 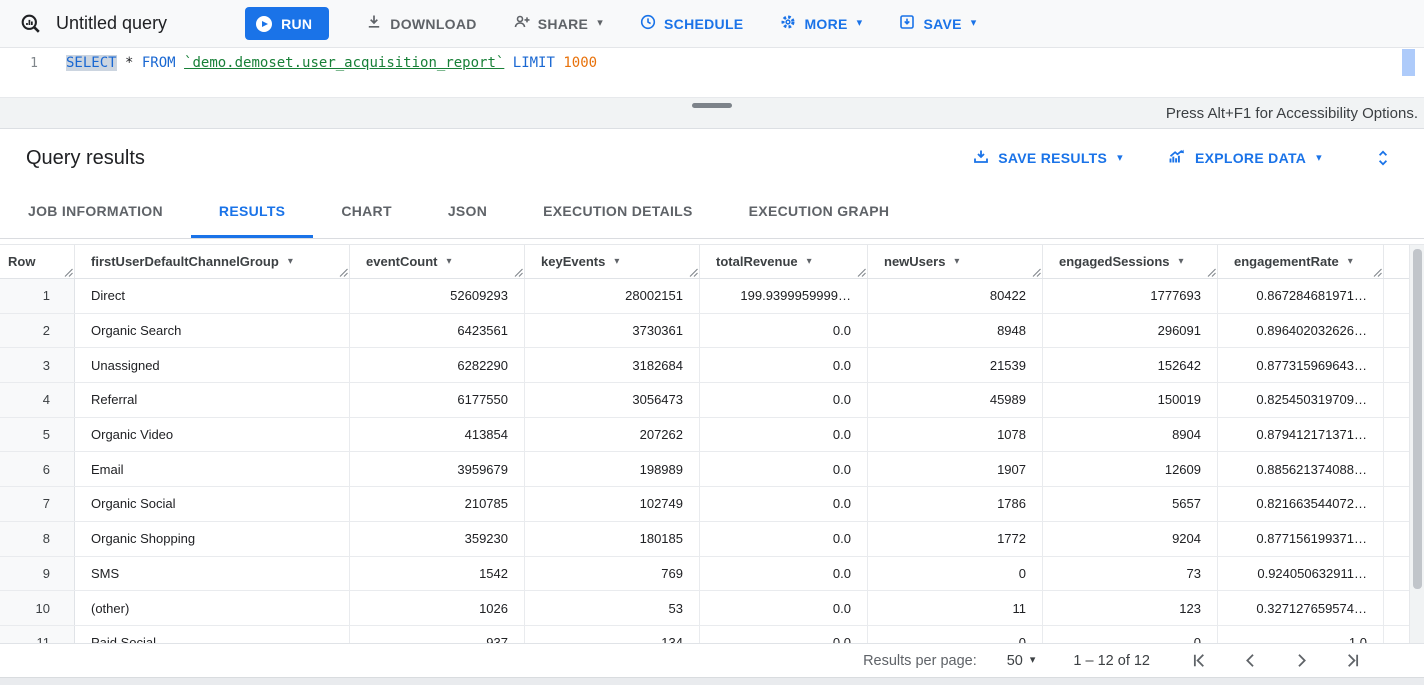 I want to click on cell-keyEvents: 207262, so click(x=612, y=434).